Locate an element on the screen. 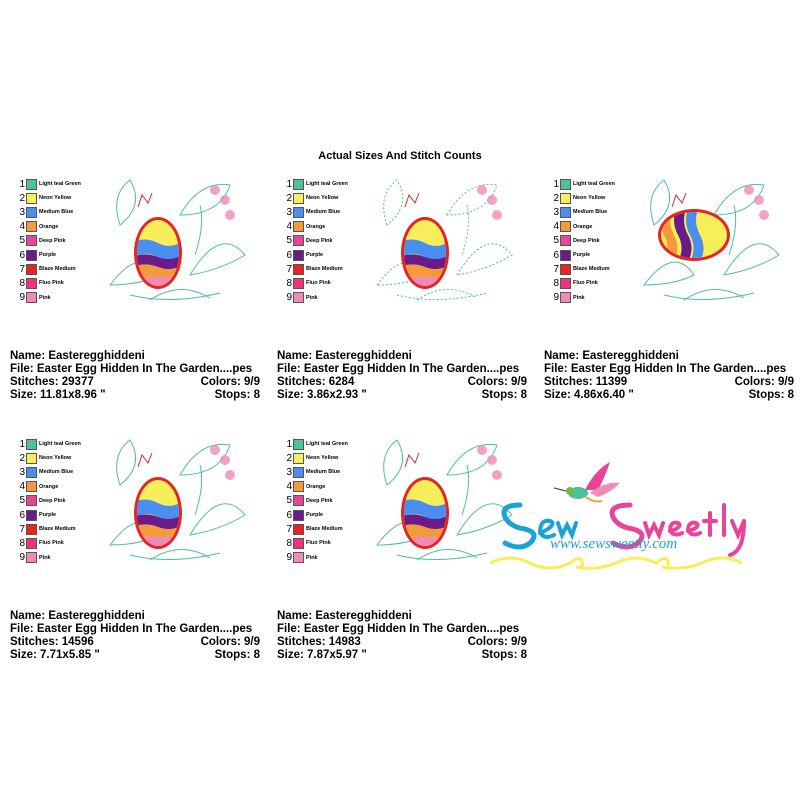  legend-item: 3 Medium Blue is located at coordinates (315, 212).